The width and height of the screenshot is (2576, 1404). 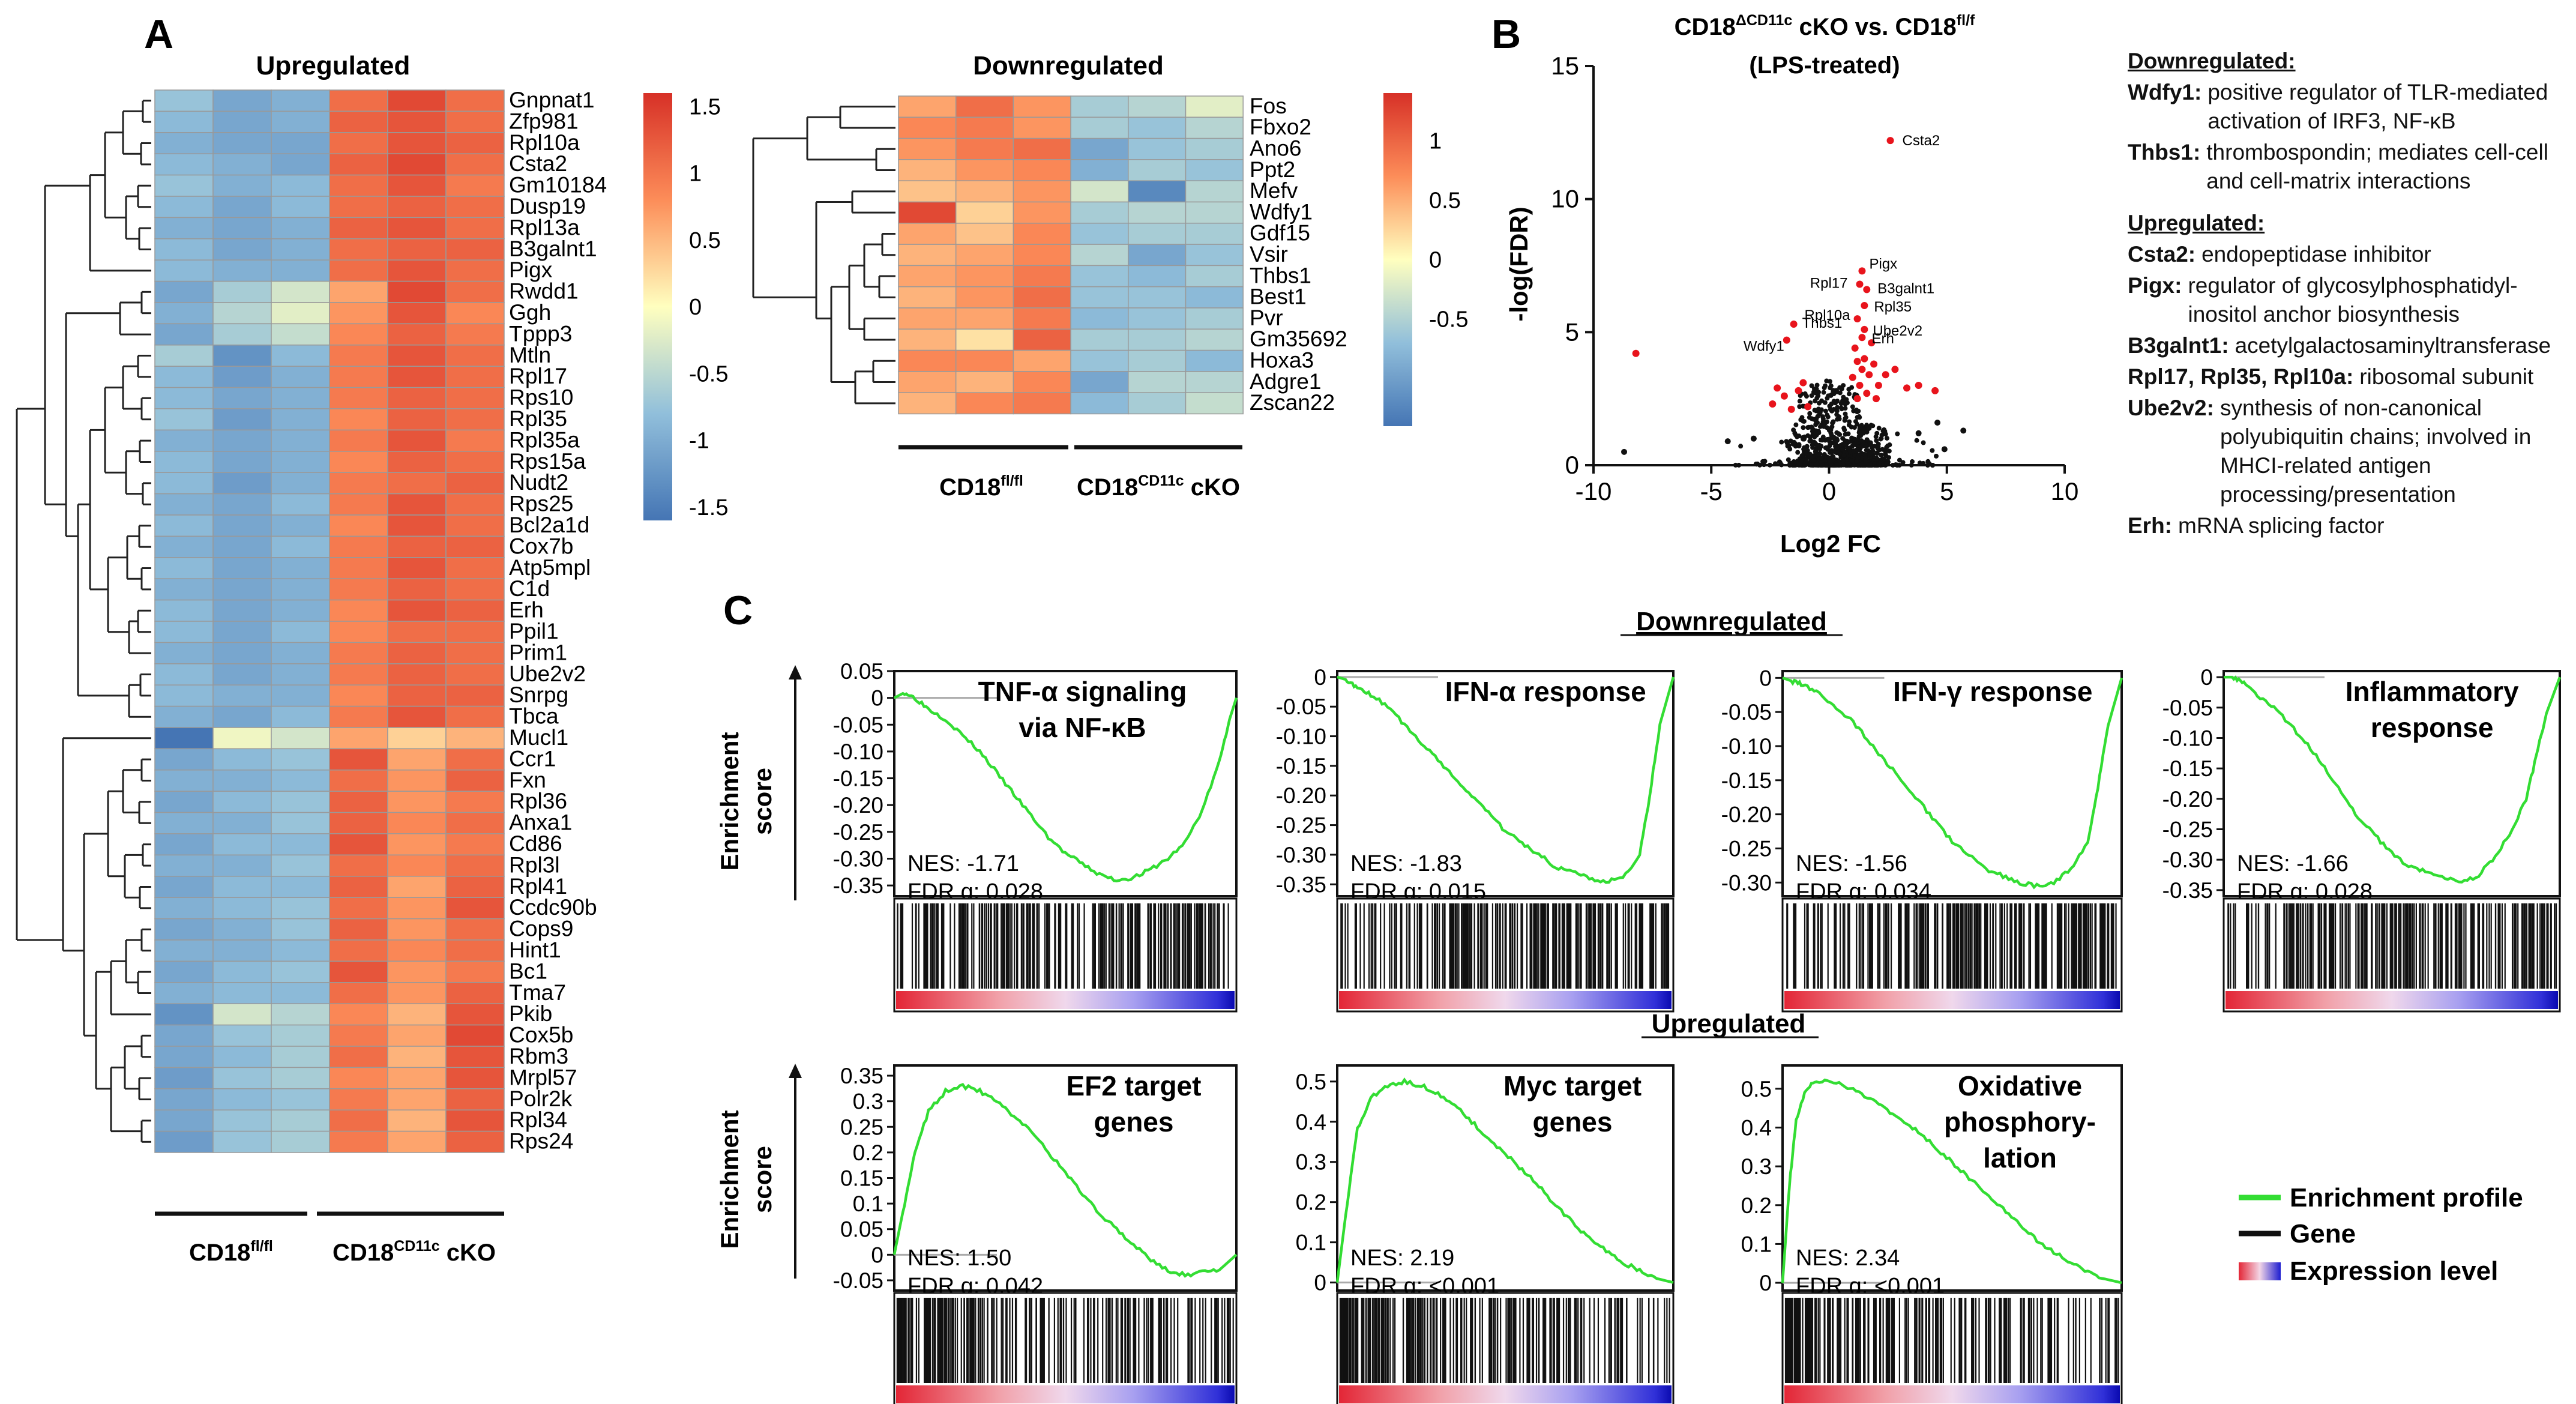 I want to click on volcano-ylabel: -log(FDR), so click(x=1519, y=263).